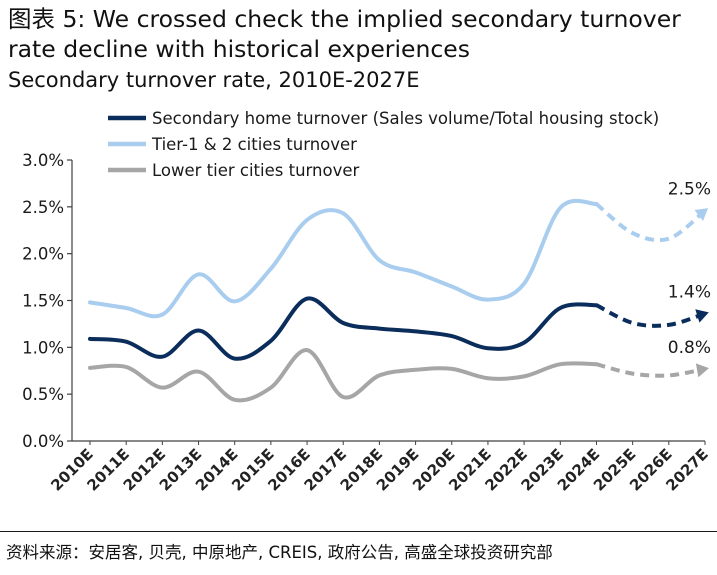 Image resolution: width=717 pixels, height=575 pixels. What do you see at coordinates (43, 254) in the screenshot?
I see `y-tick-label: 2.0%` at bounding box center [43, 254].